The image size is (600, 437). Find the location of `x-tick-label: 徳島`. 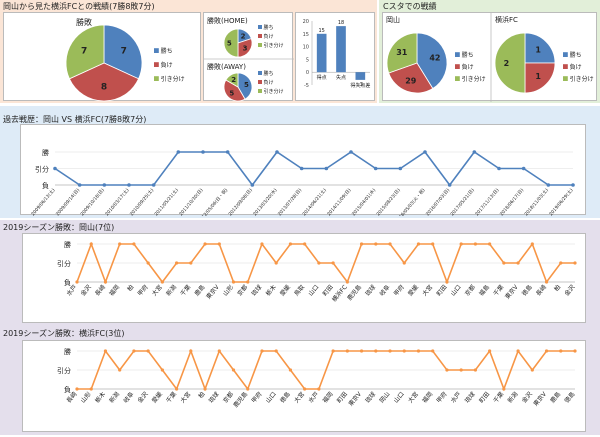

x-tick-label: 徳島 is located at coordinates (527, 290).